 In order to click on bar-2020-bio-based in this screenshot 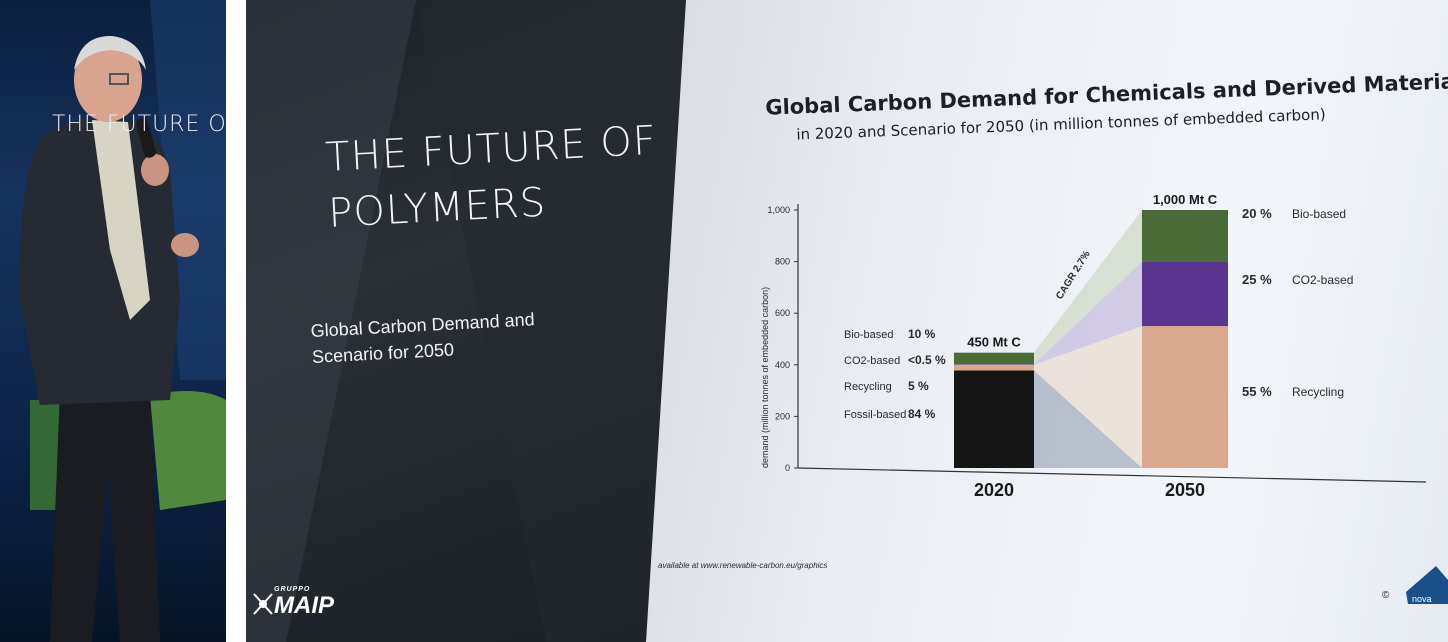, I will do `click(994, 358)`.